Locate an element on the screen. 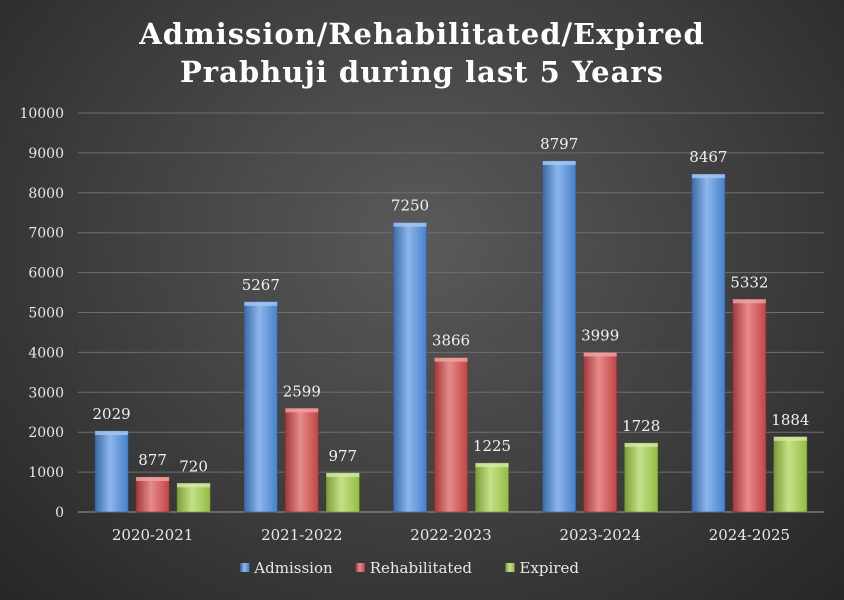 The width and height of the screenshot is (844, 600). data-label: 3866 is located at coordinates (451, 341).